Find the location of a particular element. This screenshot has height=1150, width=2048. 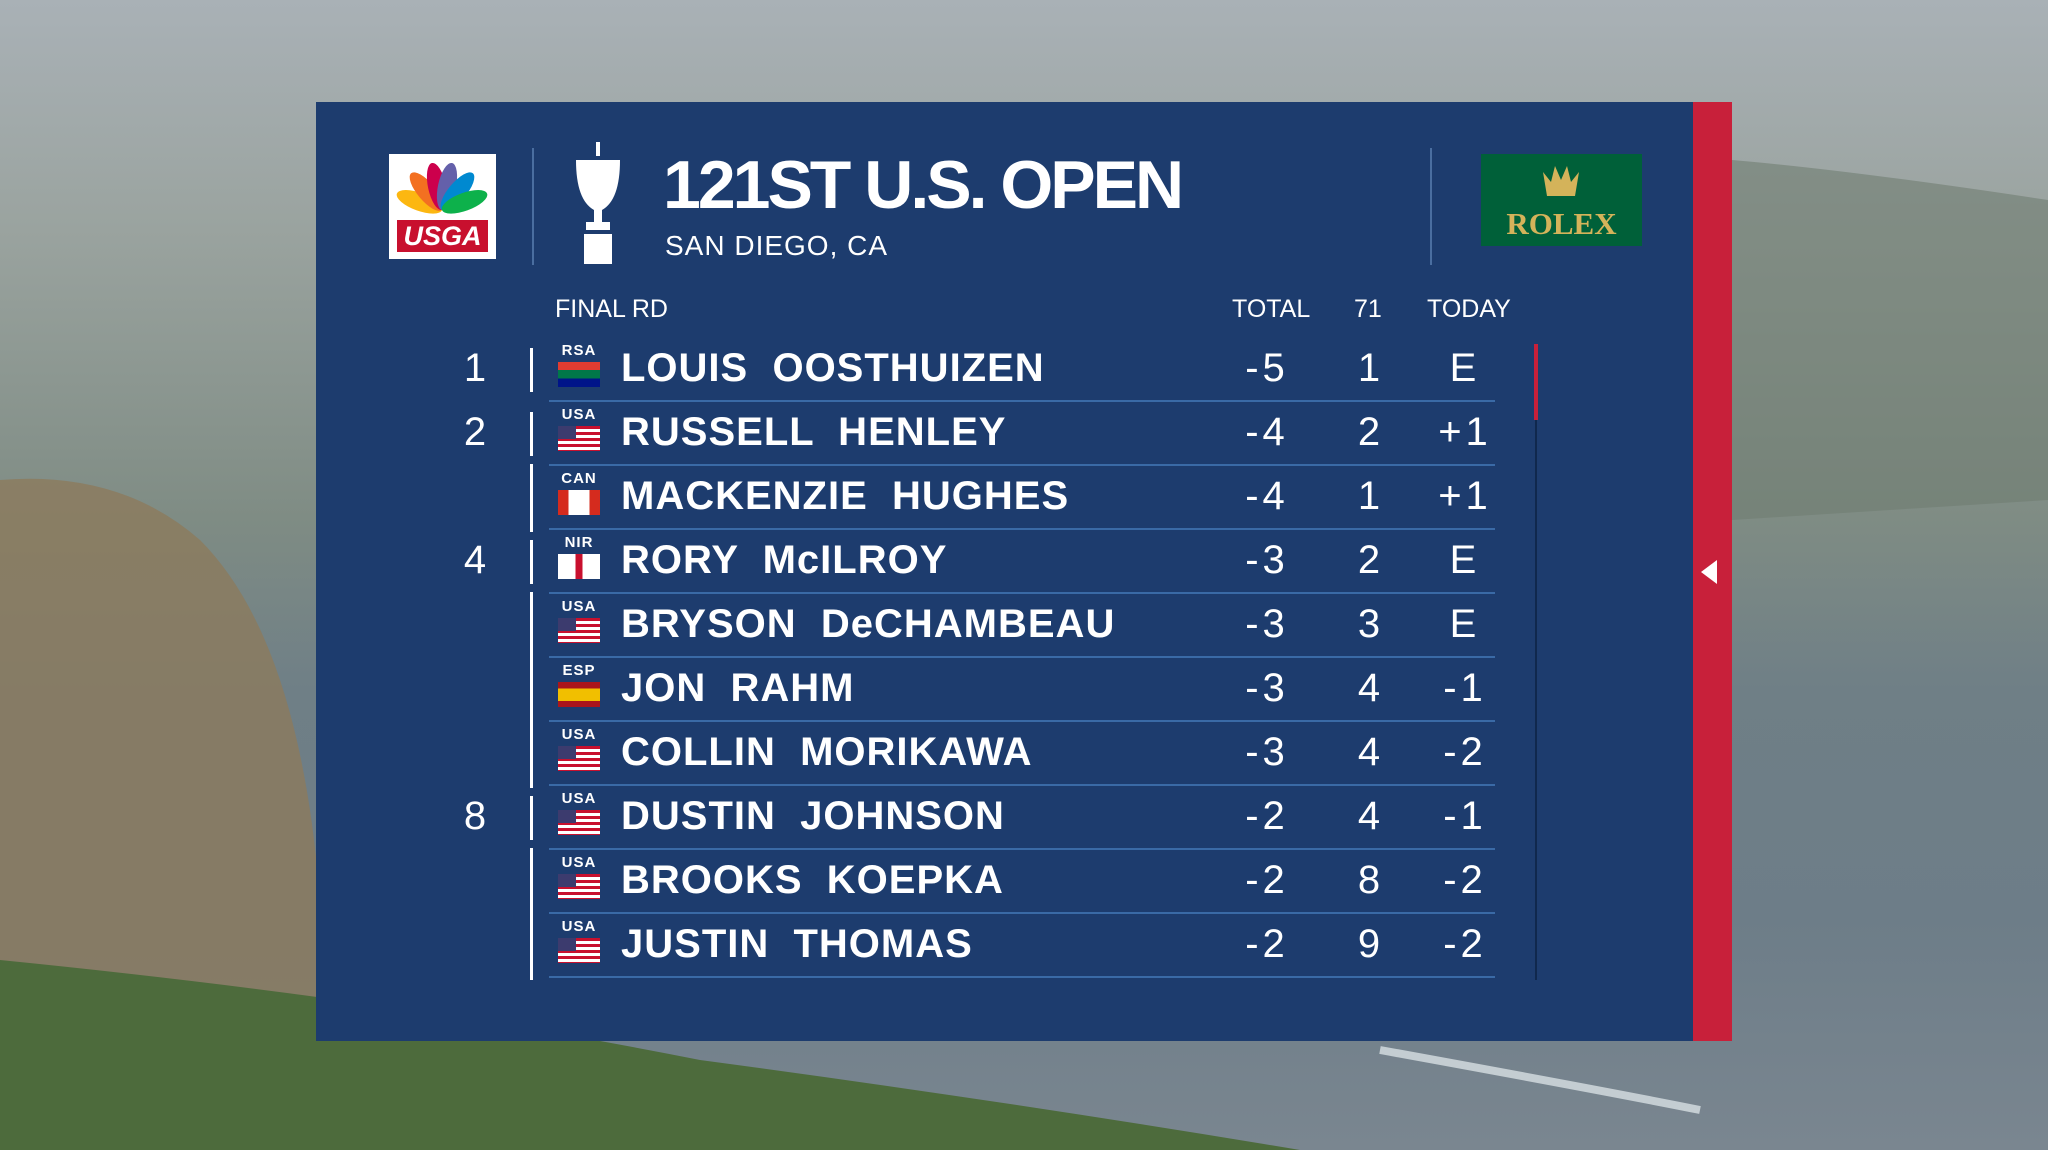

position: 2 is located at coordinates (475, 432).